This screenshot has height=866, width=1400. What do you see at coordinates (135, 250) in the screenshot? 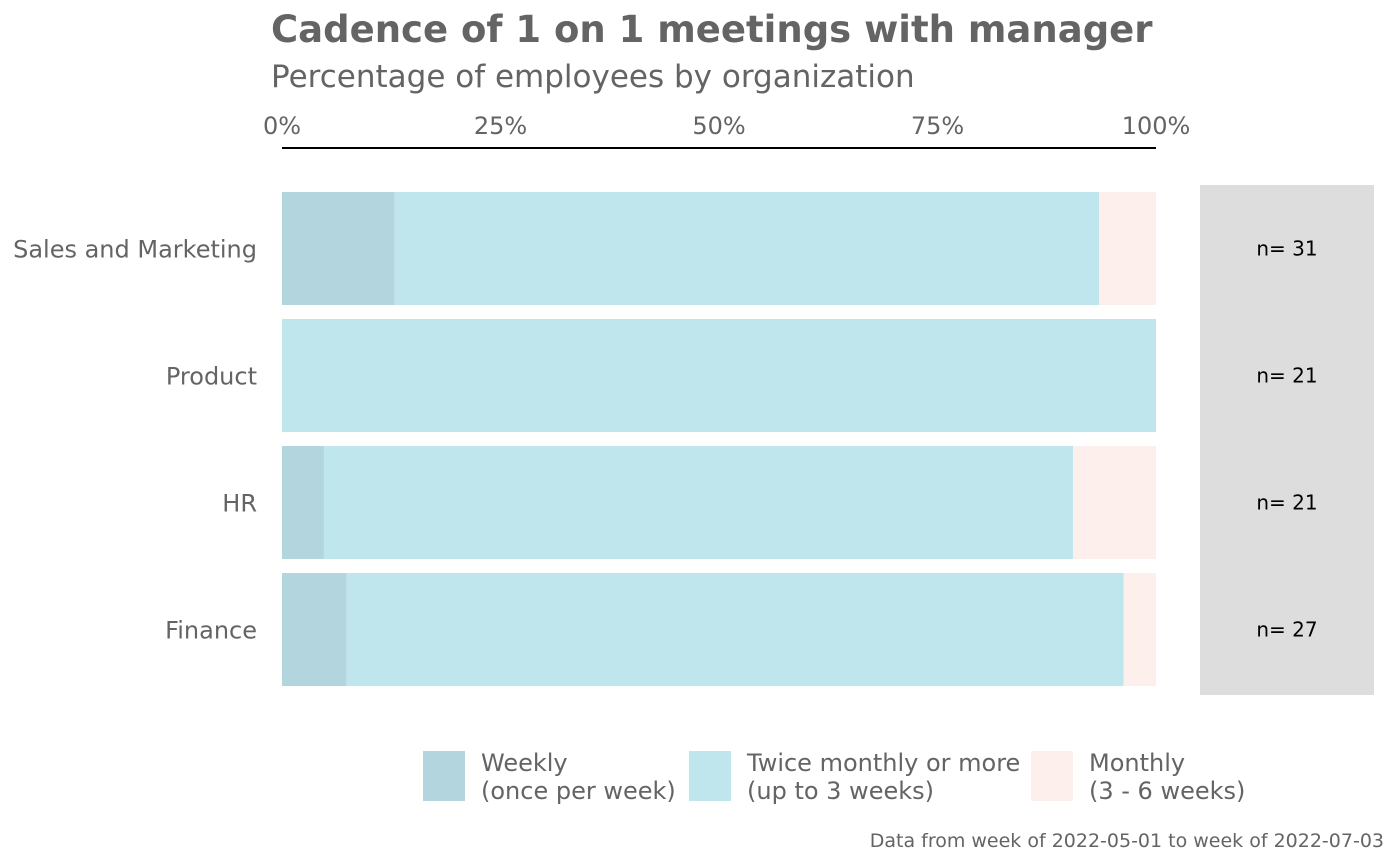
I see `category-label: Sales and Marketing` at bounding box center [135, 250].